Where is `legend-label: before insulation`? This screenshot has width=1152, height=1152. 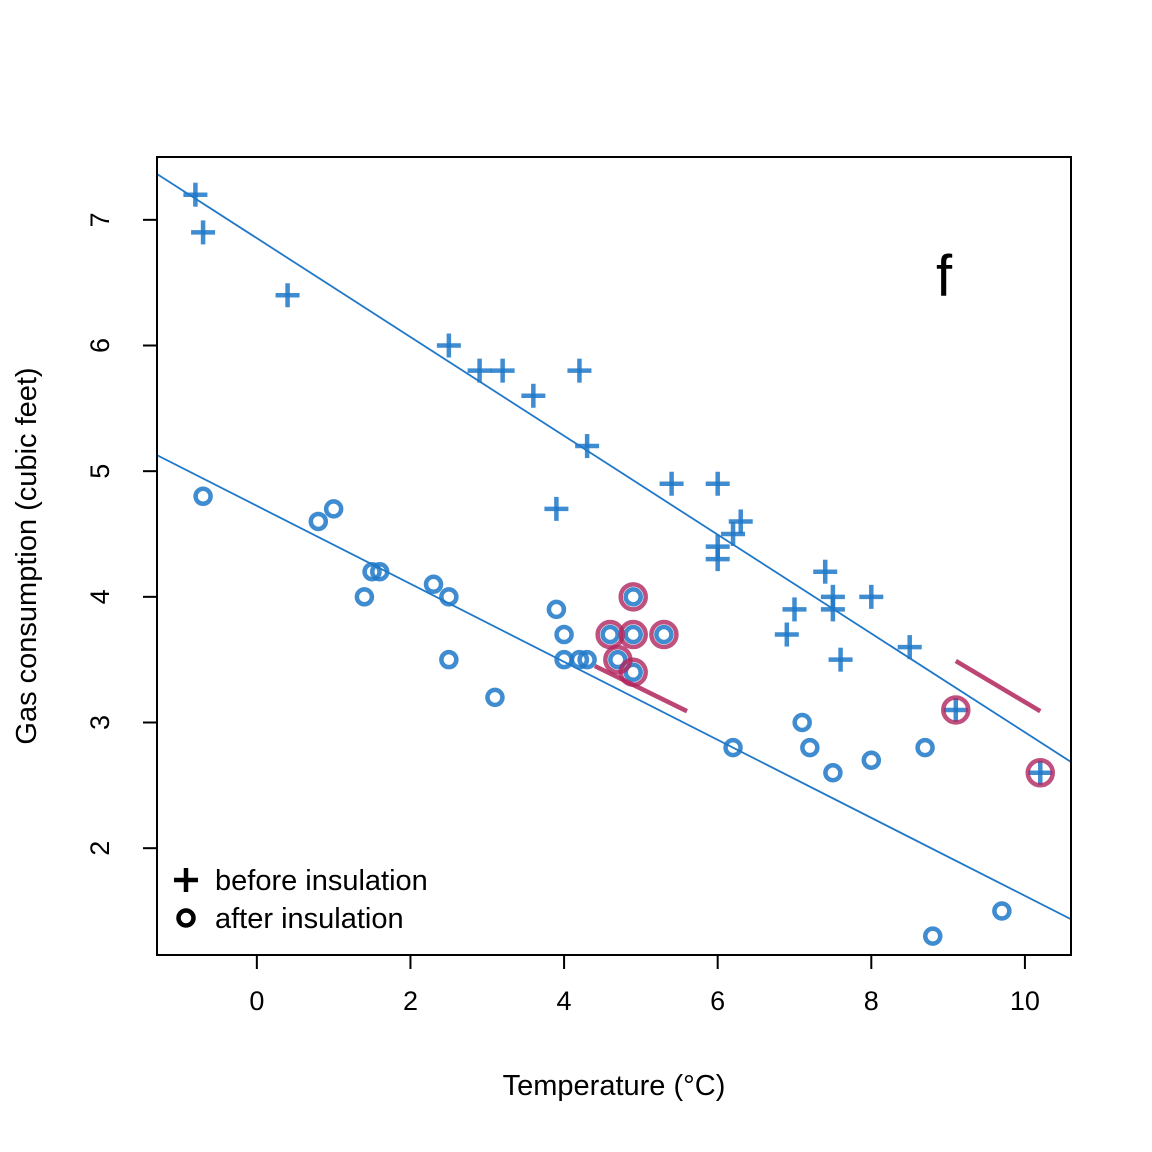
legend-label: before insulation is located at coordinates (321, 881).